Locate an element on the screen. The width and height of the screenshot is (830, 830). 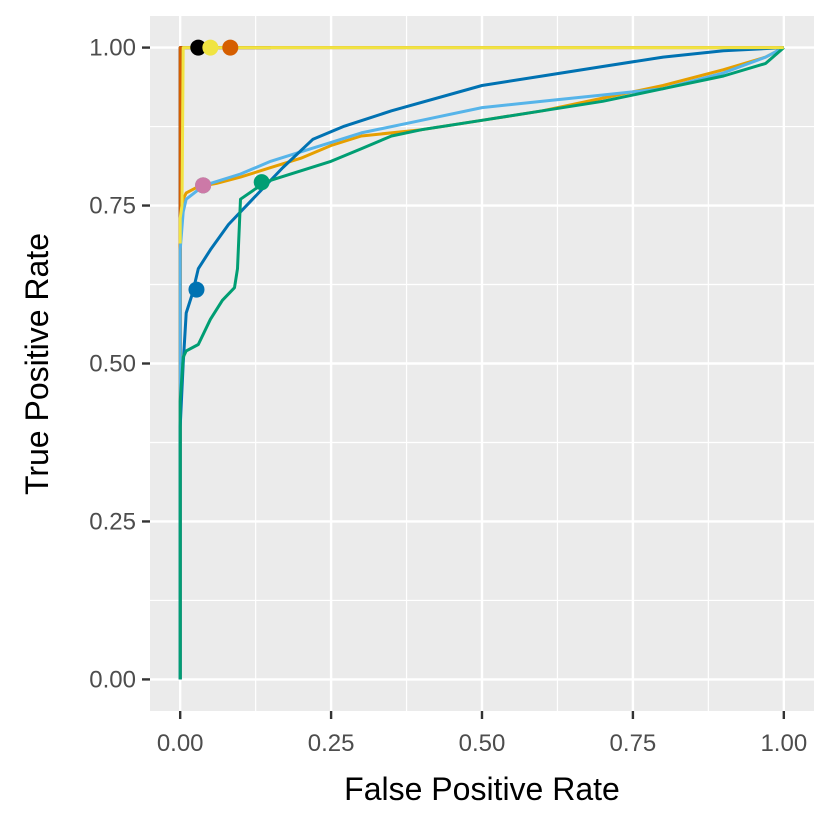
marker-layer is located at coordinates (229, 168).